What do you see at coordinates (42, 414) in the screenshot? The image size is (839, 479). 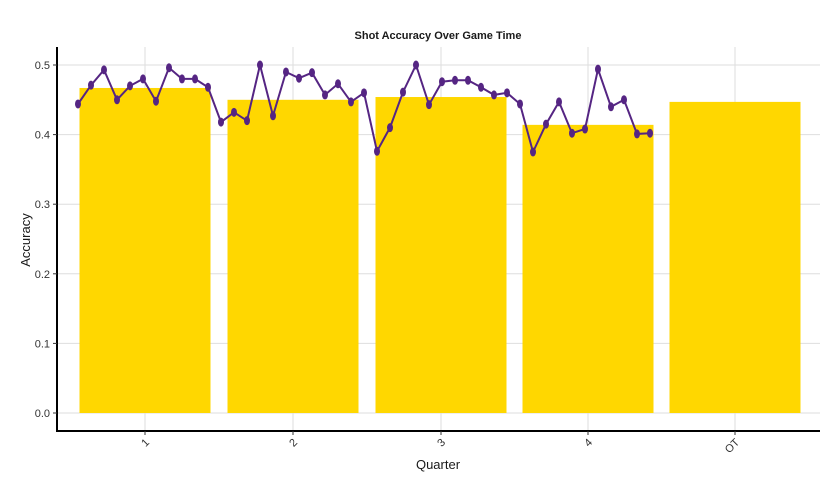 I see `y-tick-label: 0.0` at bounding box center [42, 414].